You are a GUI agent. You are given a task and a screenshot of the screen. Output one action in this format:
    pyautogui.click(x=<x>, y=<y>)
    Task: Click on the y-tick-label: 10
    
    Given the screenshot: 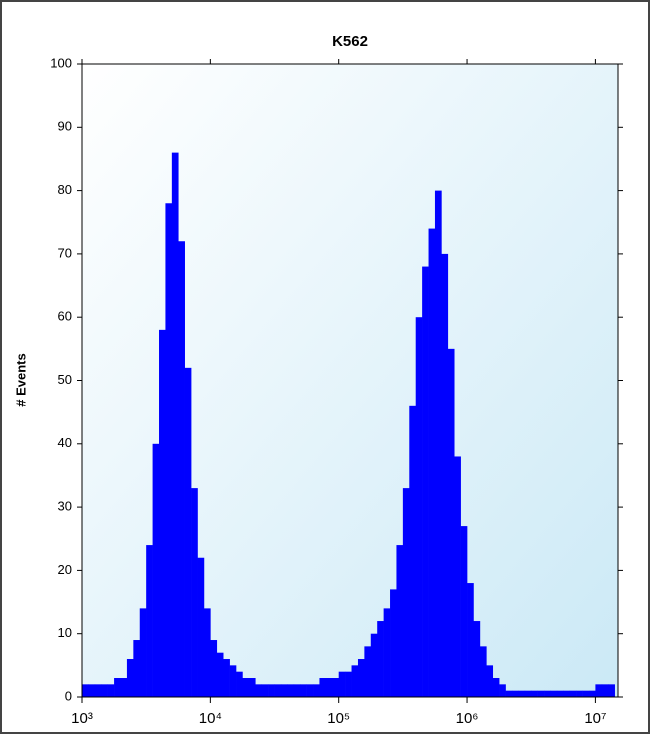 What is the action you would take?
    pyautogui.click(x=65, y=632)
    